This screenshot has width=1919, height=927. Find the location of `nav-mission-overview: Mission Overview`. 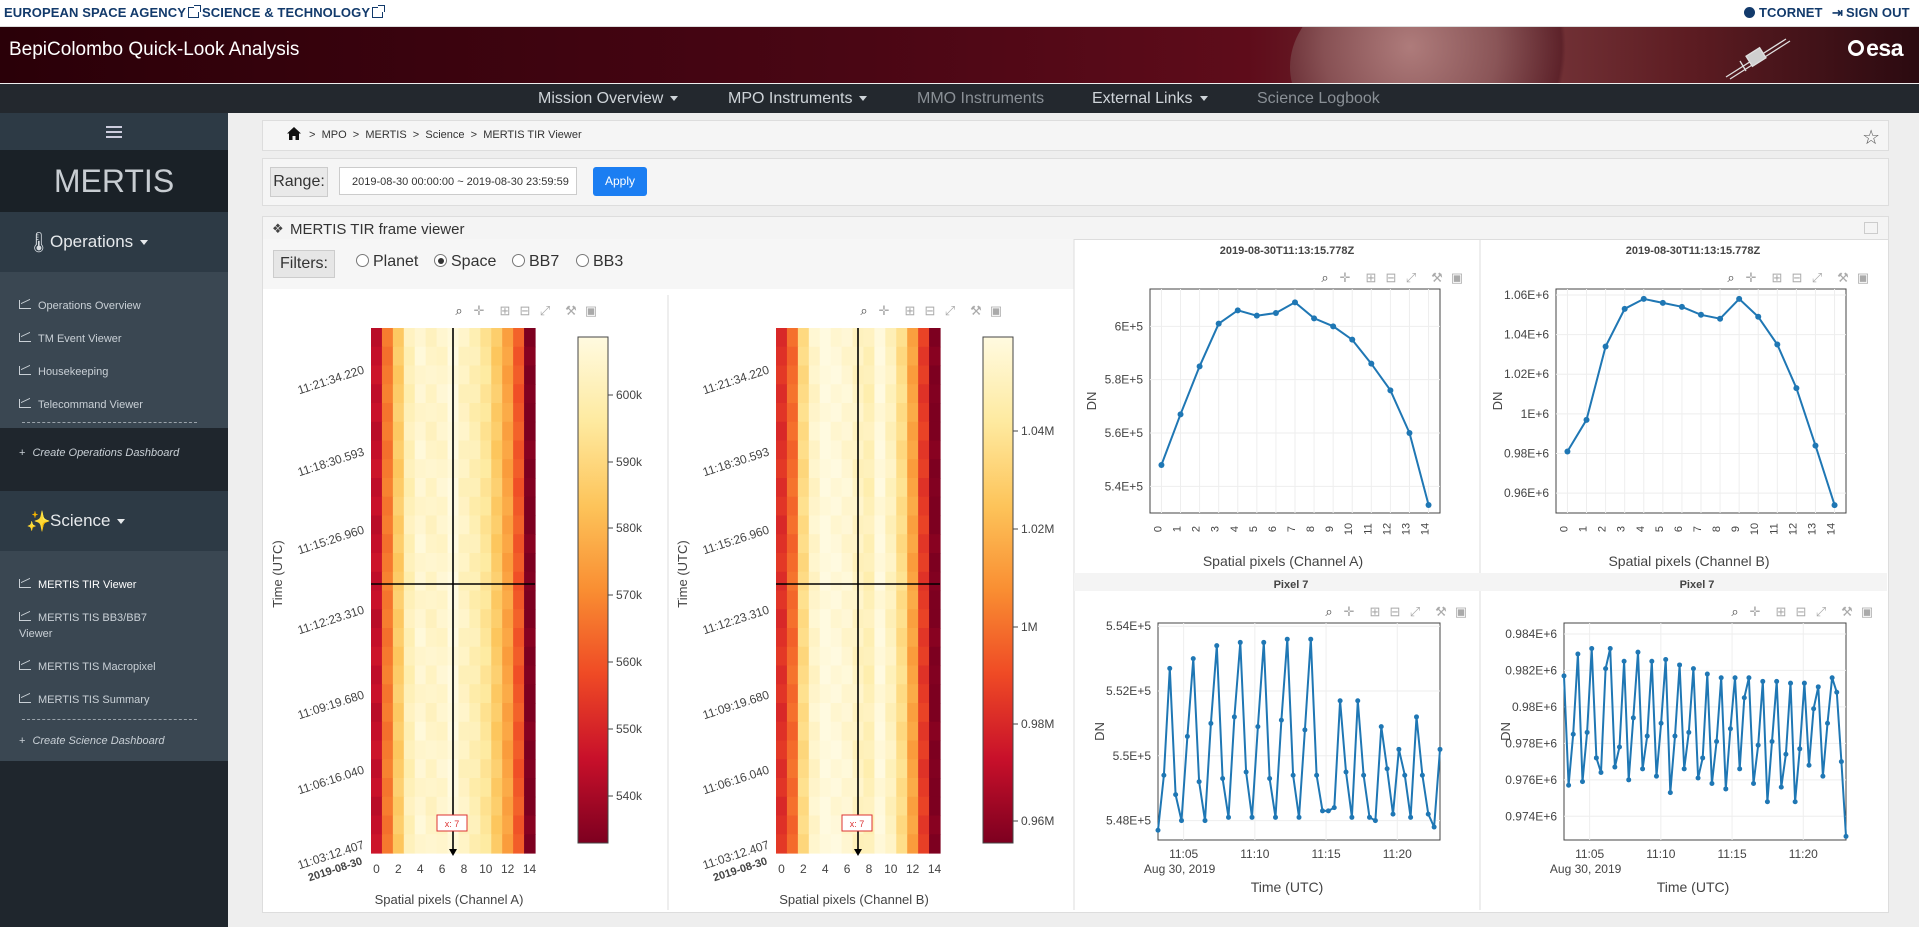

nav-mission-overview: Mission Overview is located at coordinates (608, 99).